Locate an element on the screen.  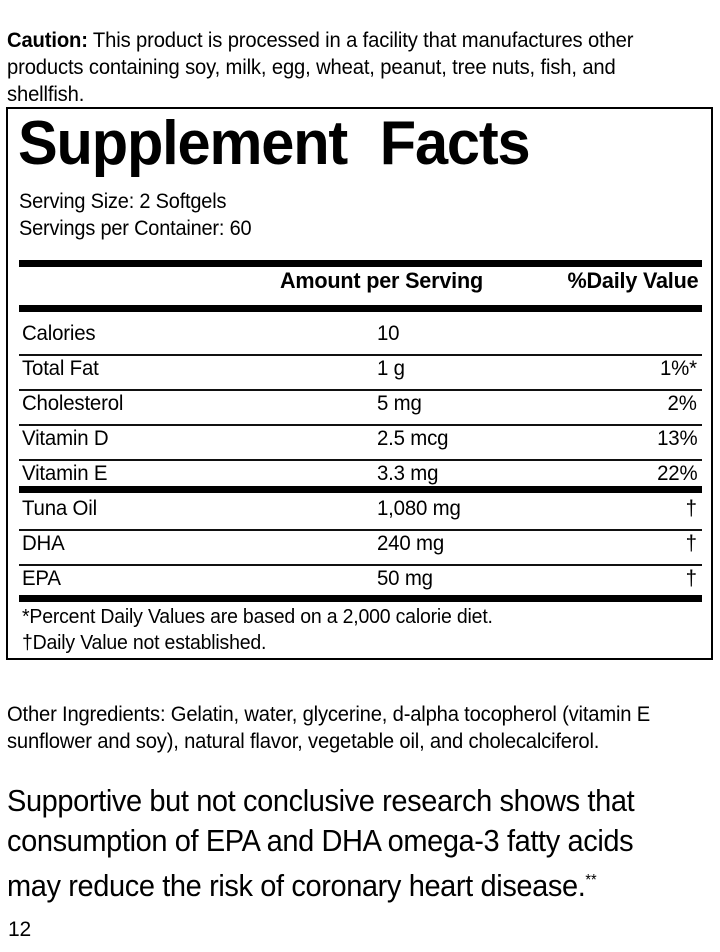
rule-below-header is located at coordinates (360, 308).